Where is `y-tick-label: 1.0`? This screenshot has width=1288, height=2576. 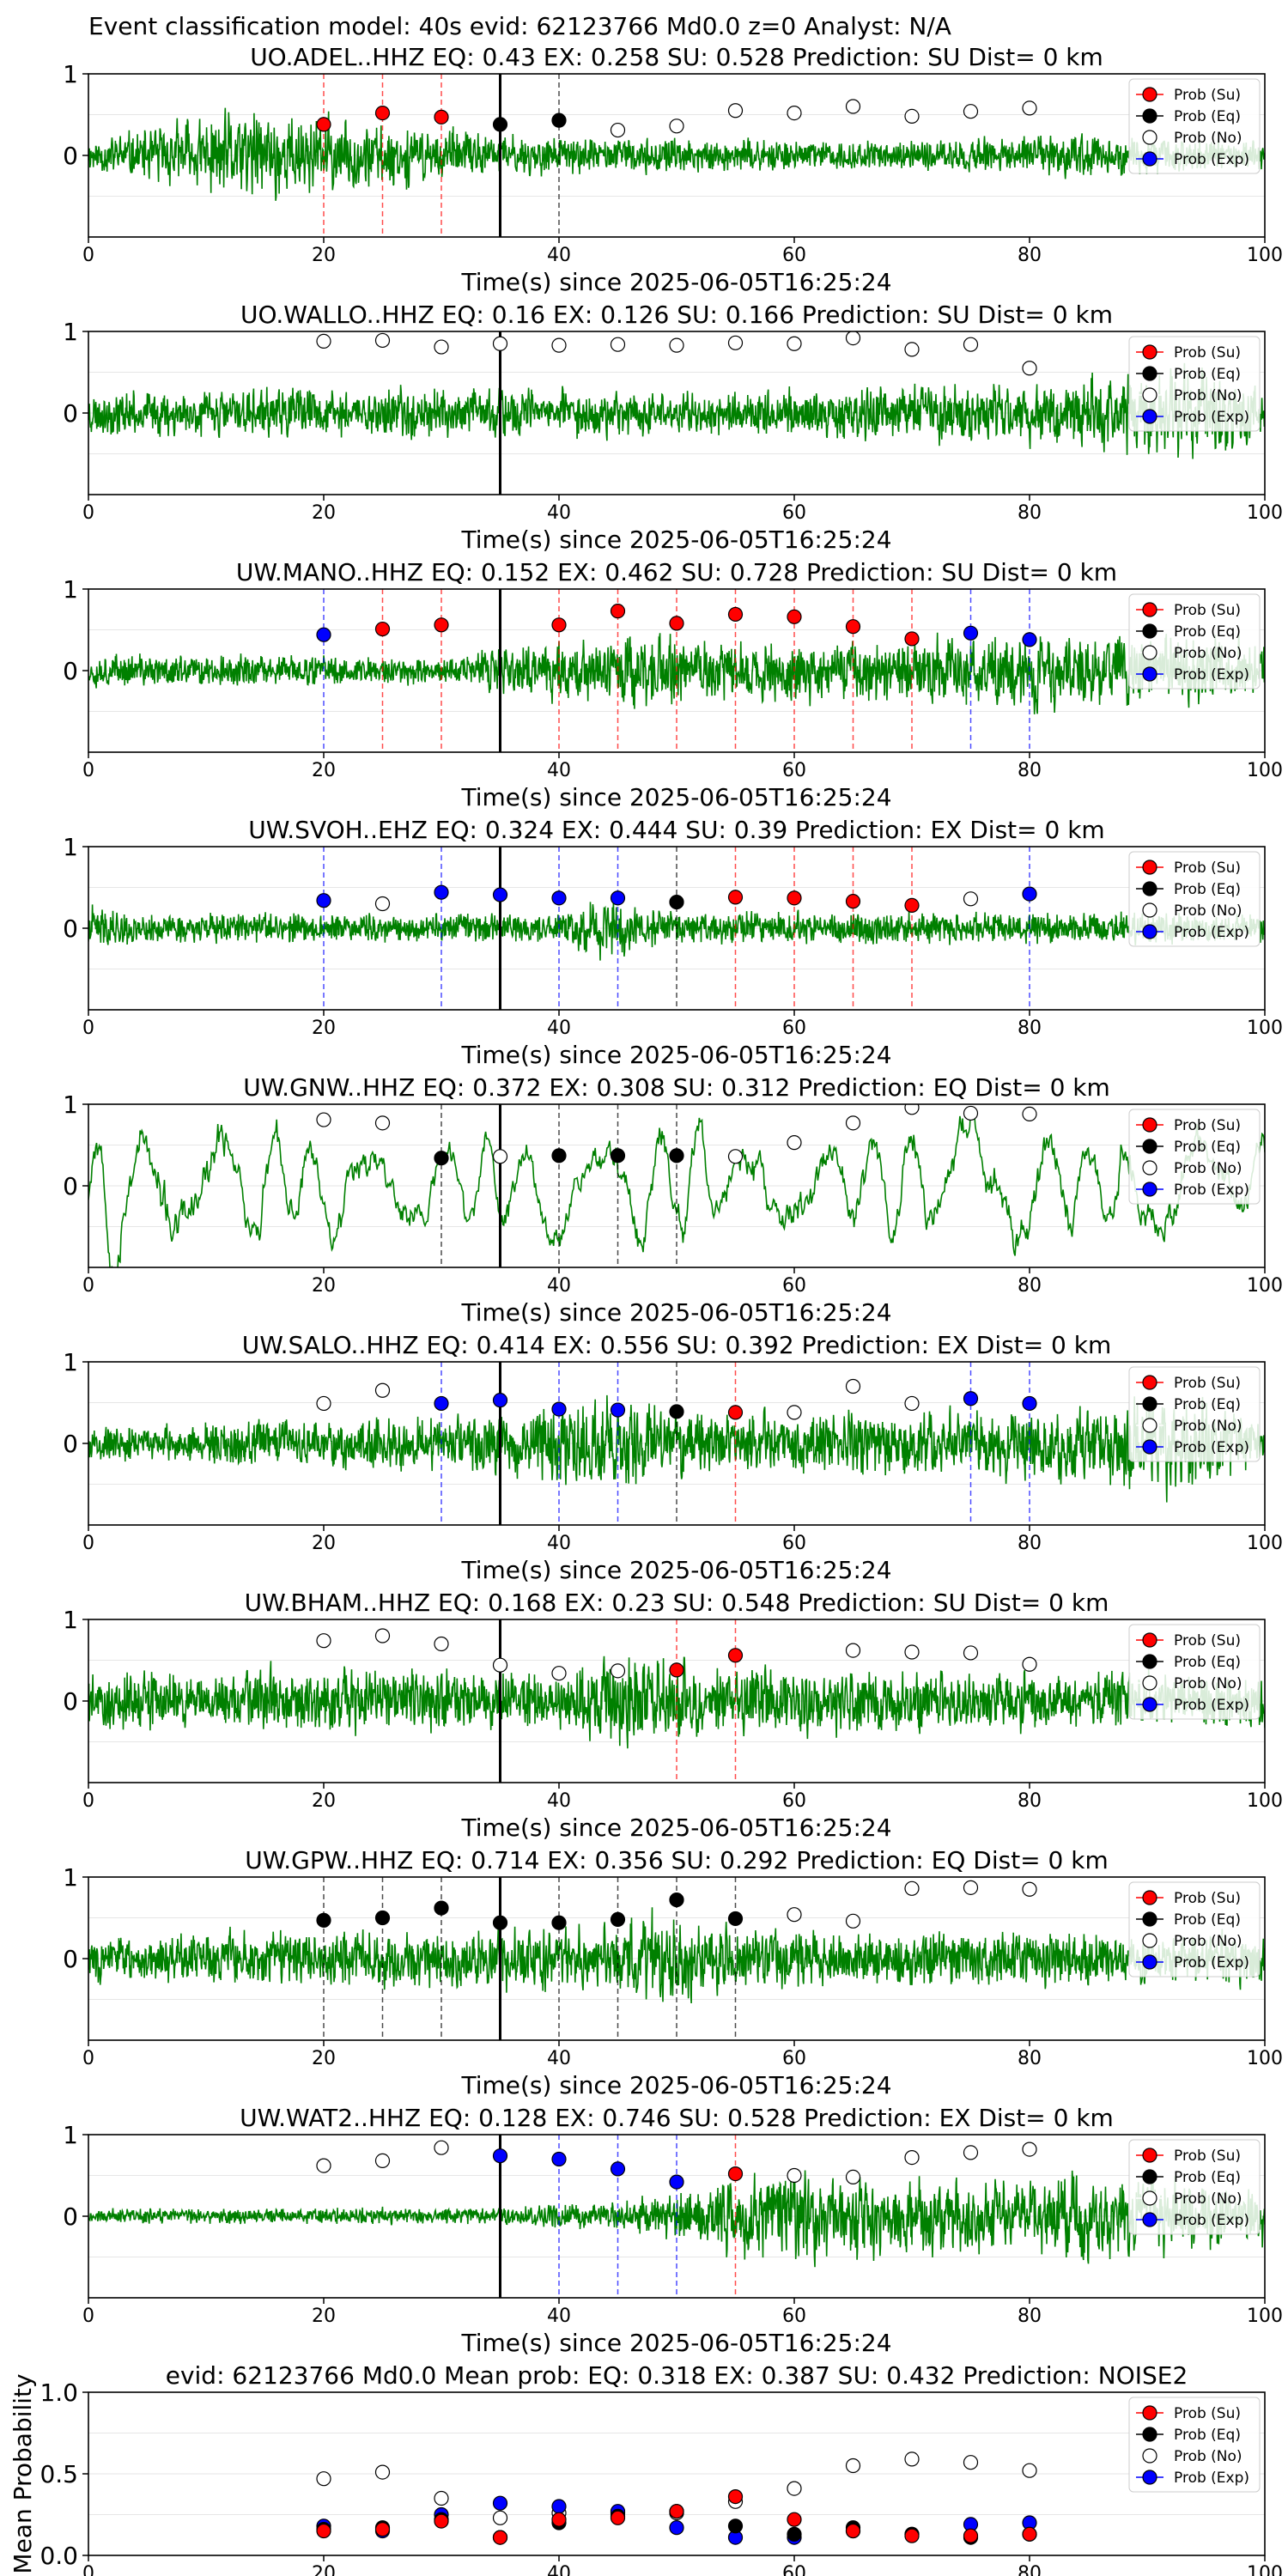 y-tick-label: 1.0 is located at coordinates (59, 2393).